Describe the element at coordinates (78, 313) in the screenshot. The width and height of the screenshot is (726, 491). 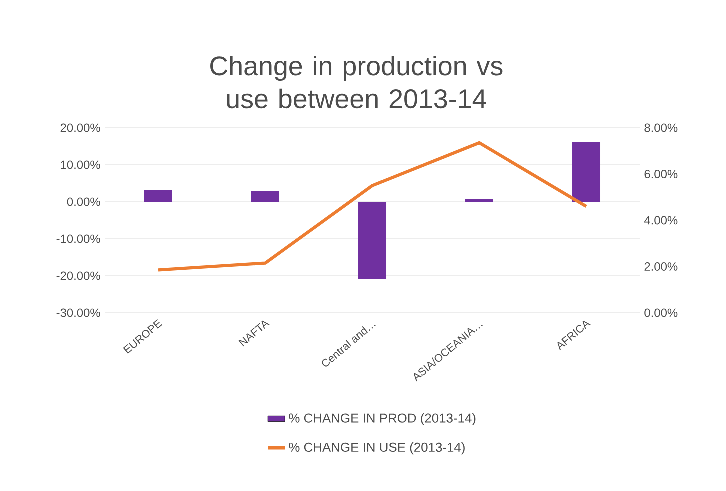
I see `y-tick-label: -30.00%` at that location.